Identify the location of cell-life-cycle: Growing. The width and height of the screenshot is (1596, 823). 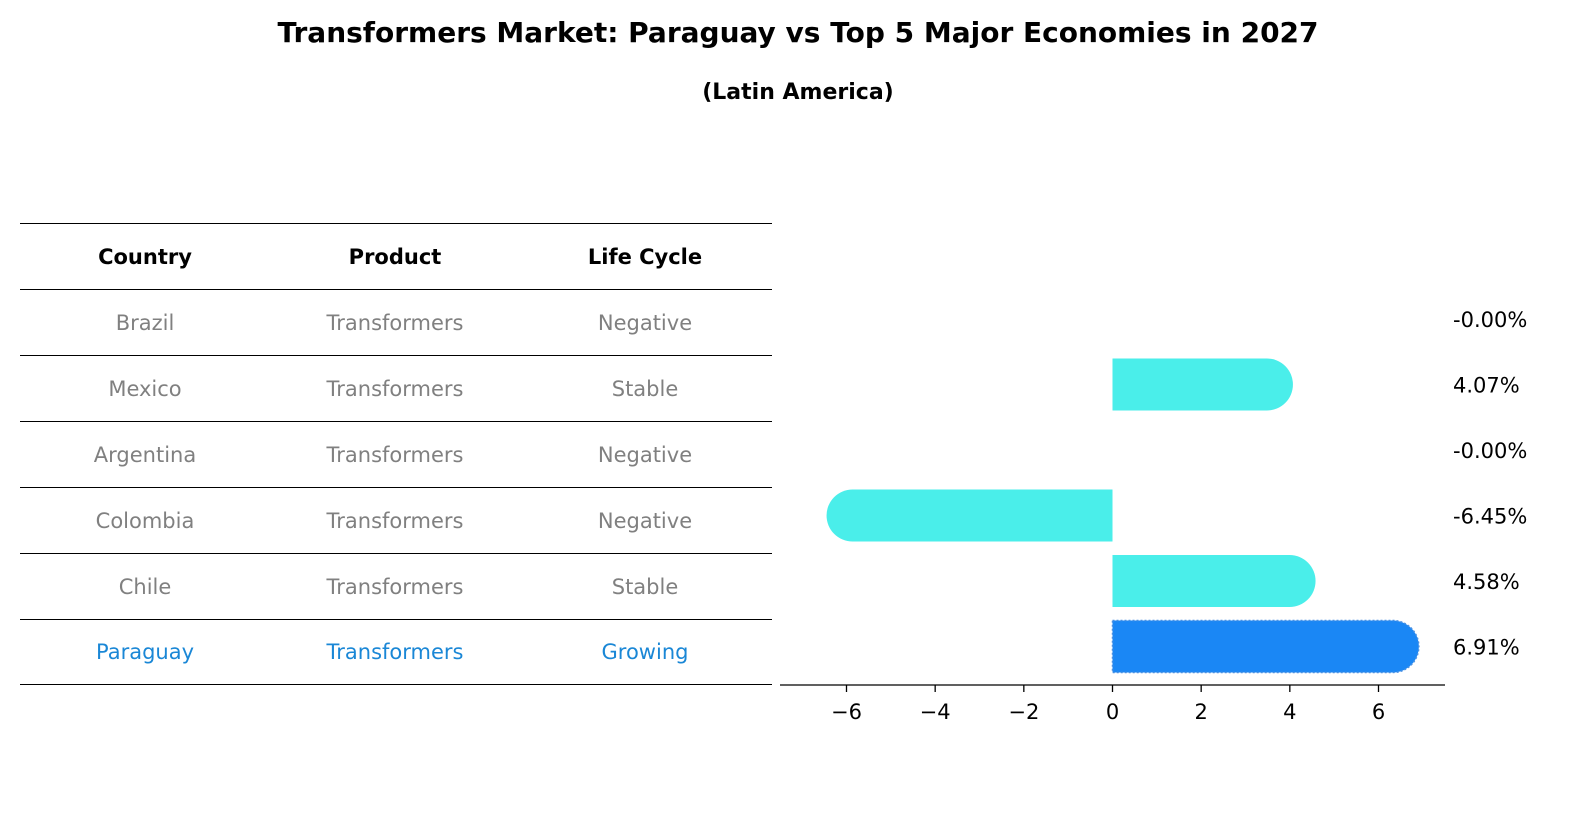
(645, 652).